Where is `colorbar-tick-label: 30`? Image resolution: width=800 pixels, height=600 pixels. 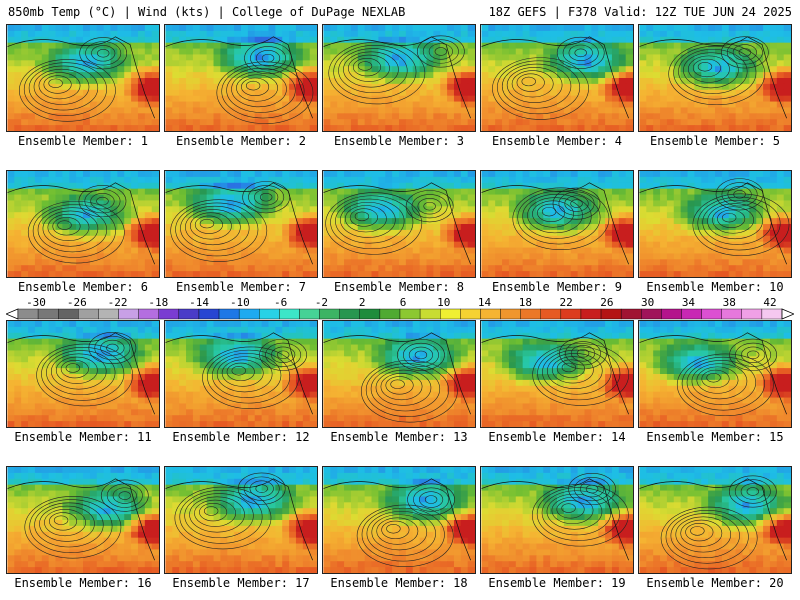
colorbar-tick-label: 30 is located at coordinates (648, 302).